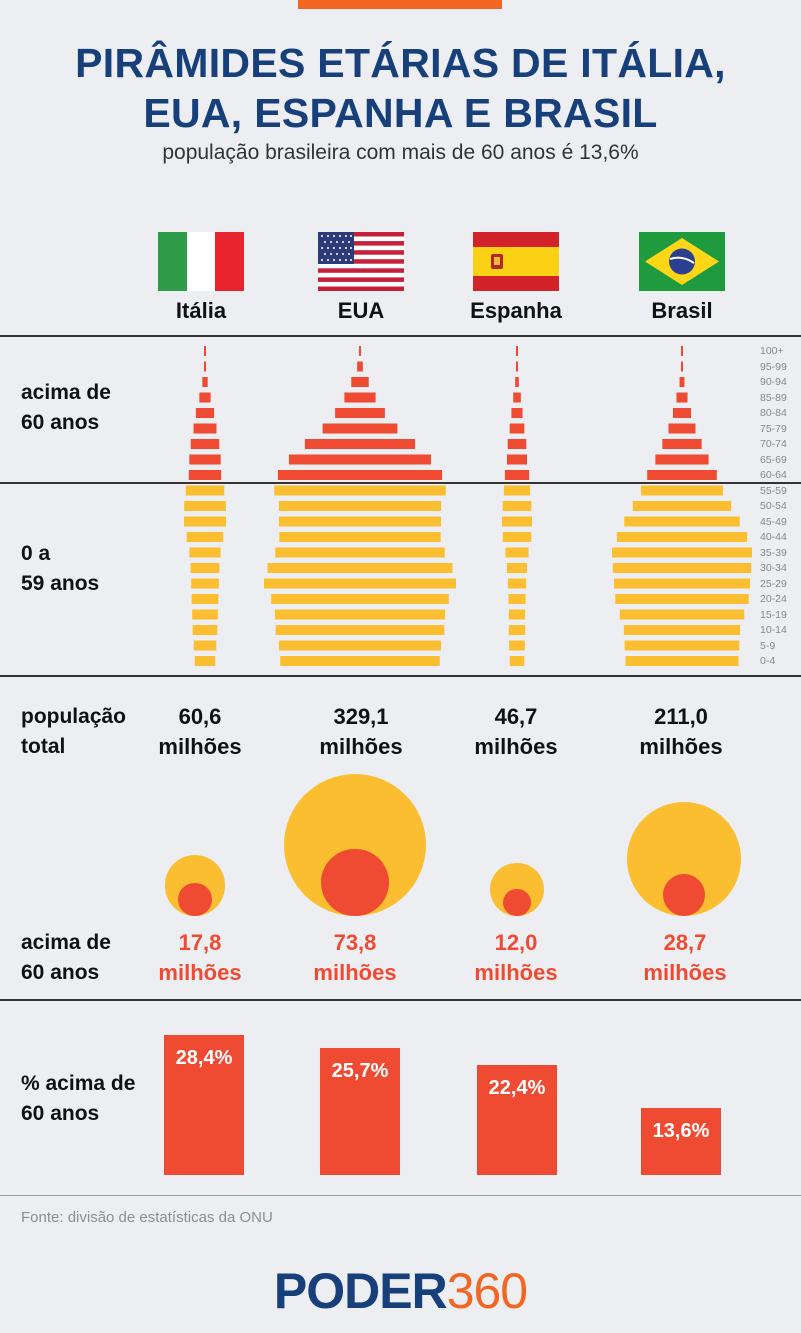 Image resolution: width=801 pixels, height=1333 pixels. Describe the element at coordinates (517, 1119) in the screenshot. I see `percent-bar-Espanha: 22,4%` at that location.